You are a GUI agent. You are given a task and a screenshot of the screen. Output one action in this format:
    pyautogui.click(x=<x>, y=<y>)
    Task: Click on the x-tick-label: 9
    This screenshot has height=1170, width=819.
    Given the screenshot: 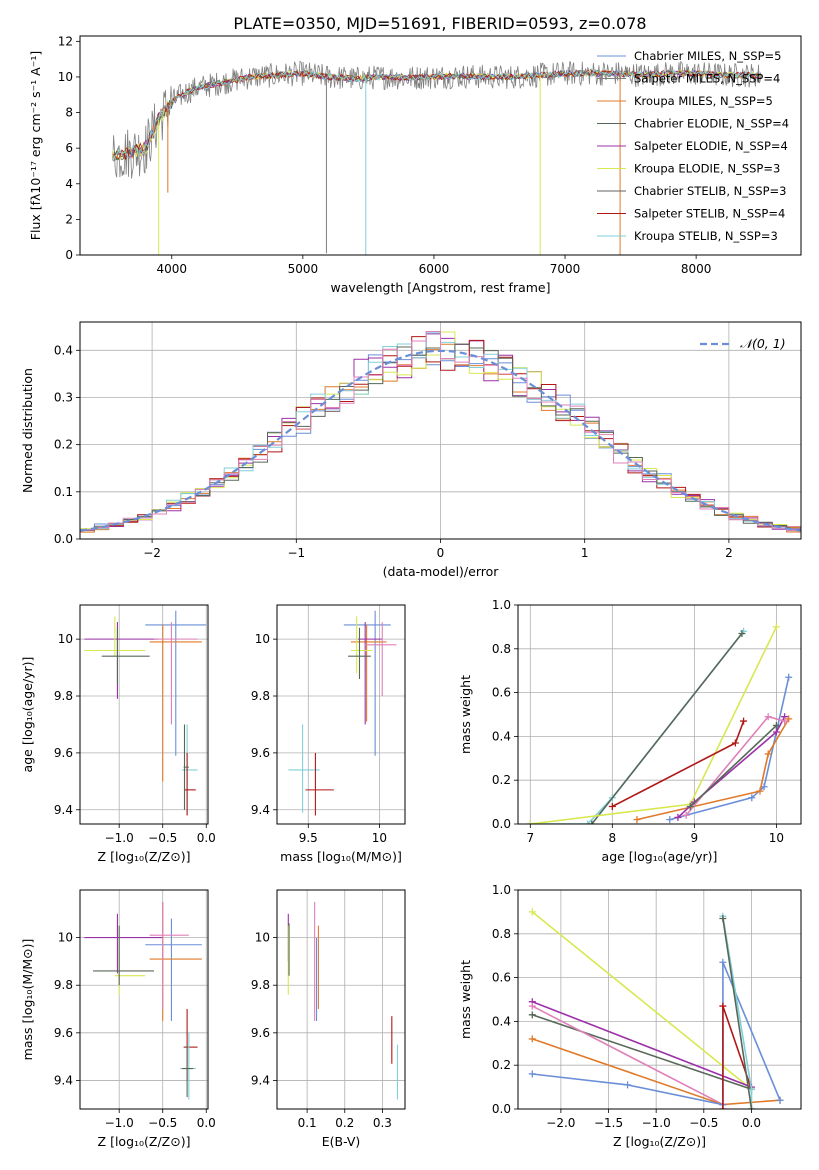 What is the action you would take?
    pyautogui.click(x=695, y=838)
    